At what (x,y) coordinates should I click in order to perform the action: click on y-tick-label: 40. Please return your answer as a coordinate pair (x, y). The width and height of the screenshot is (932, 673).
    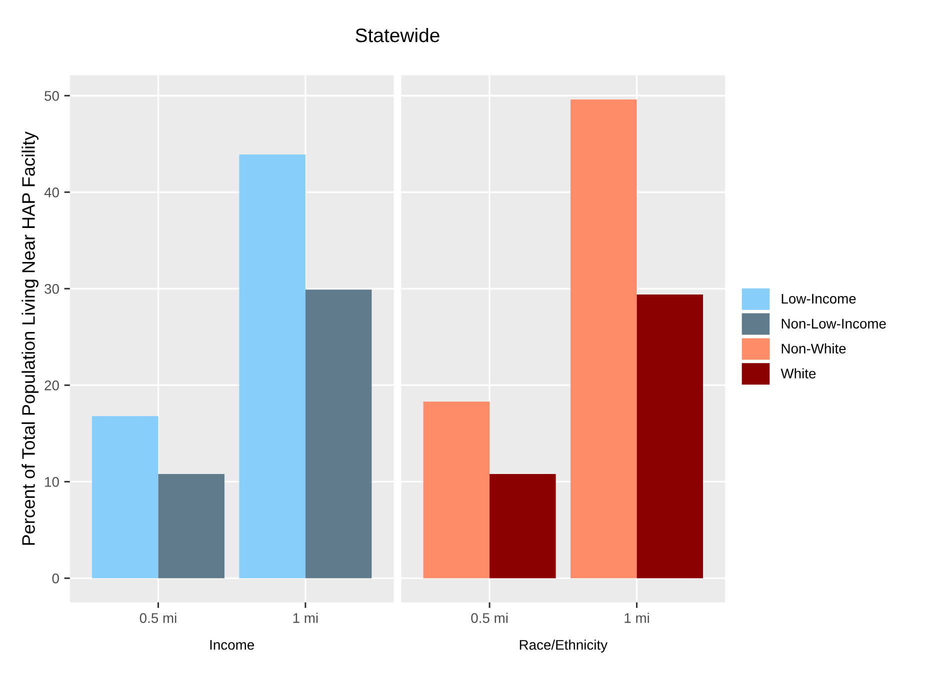
    Looking at the image, I should click on (51, 192).